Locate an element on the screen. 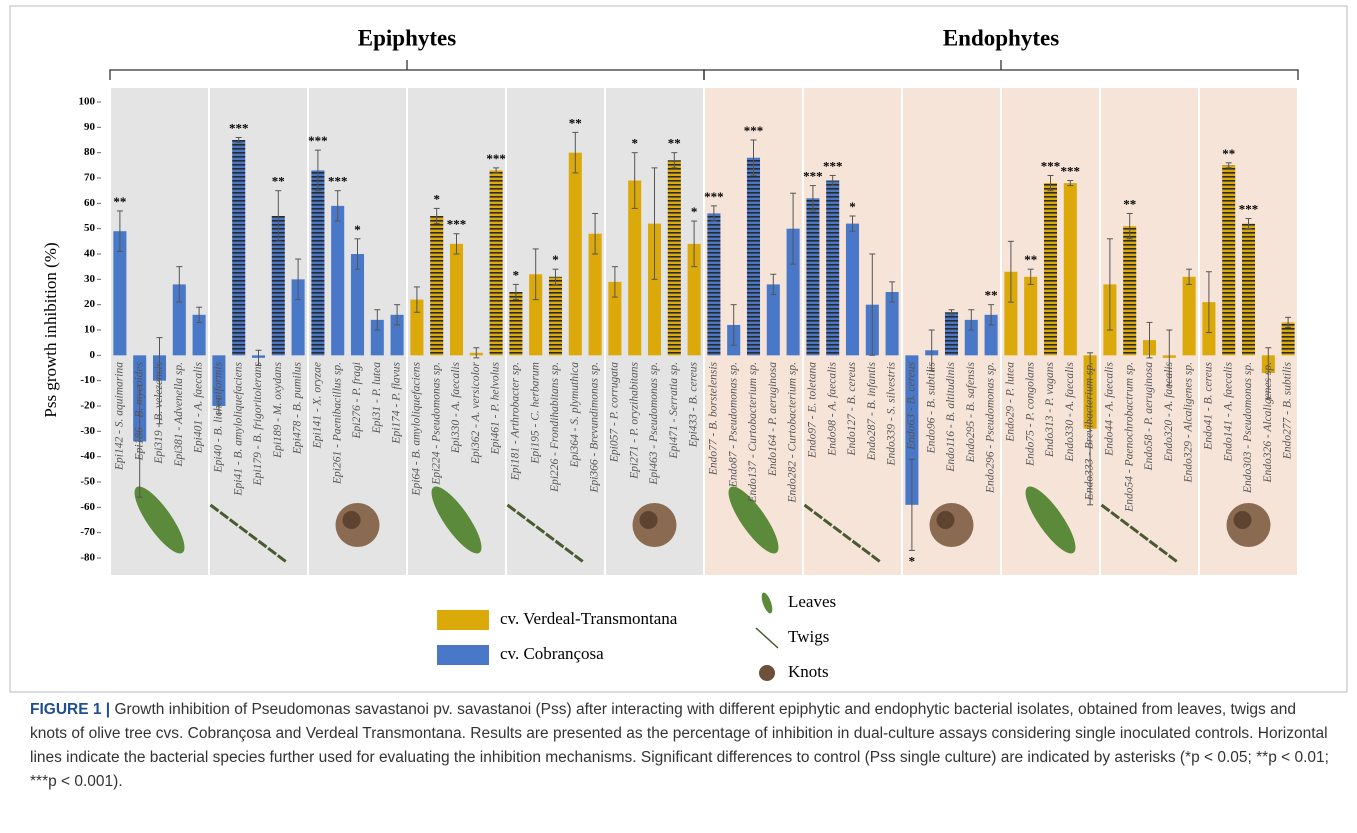 Image resolution: width=1357 pixels, height=833 pixels. x-tick-label: Epi189 - M. oxydans is located at coordinates (278, 409).